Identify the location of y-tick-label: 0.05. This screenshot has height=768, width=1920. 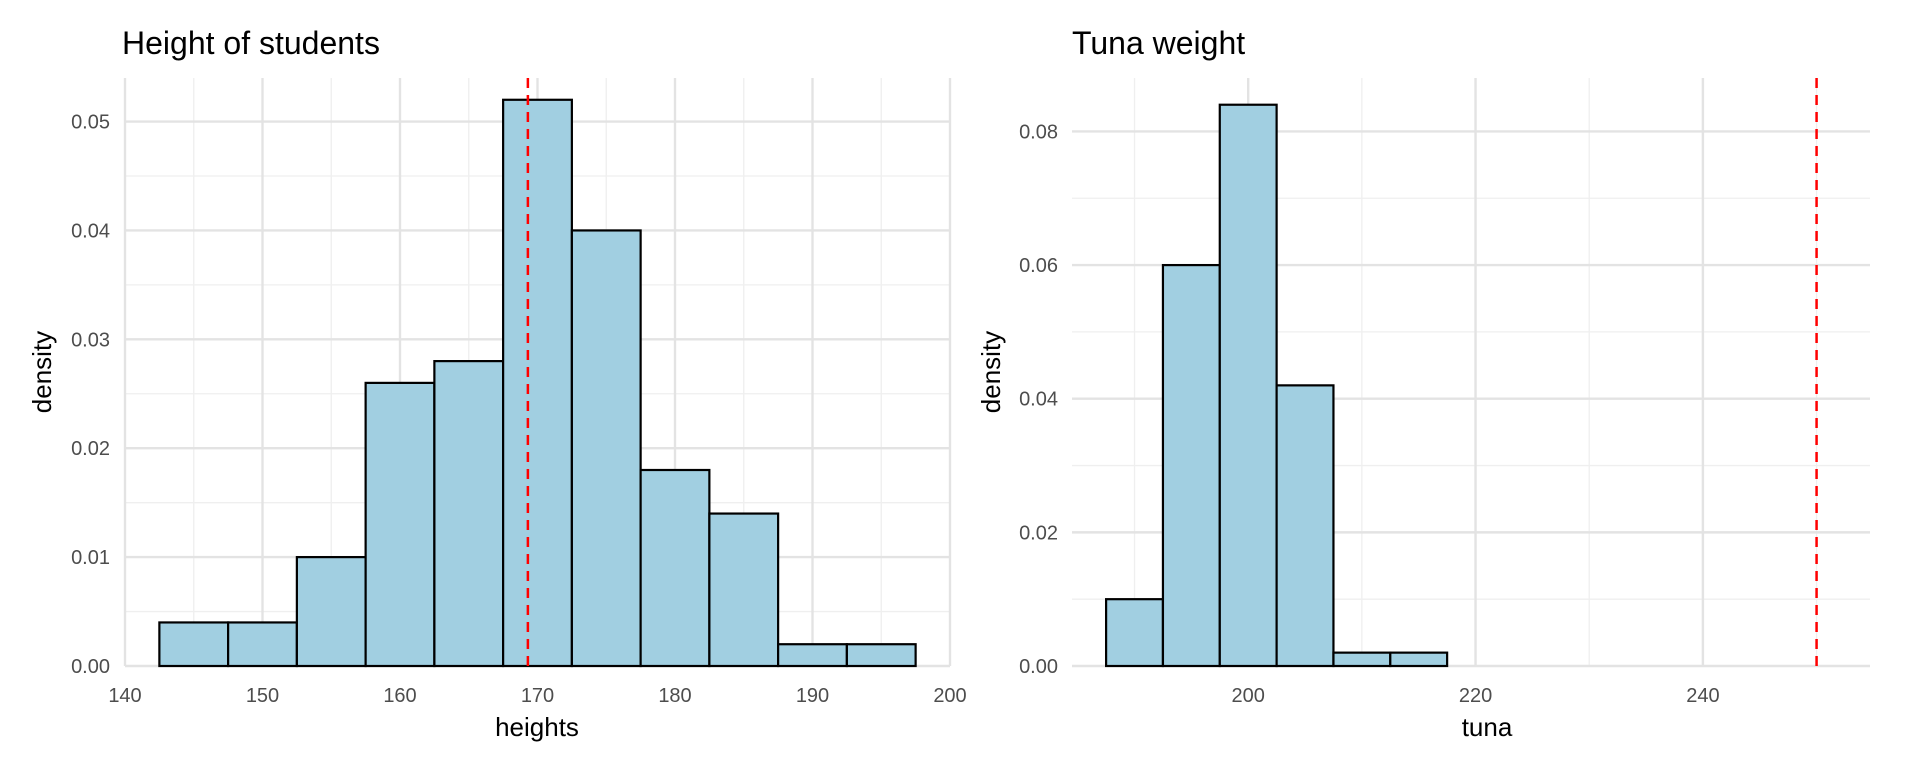
(90, 123).